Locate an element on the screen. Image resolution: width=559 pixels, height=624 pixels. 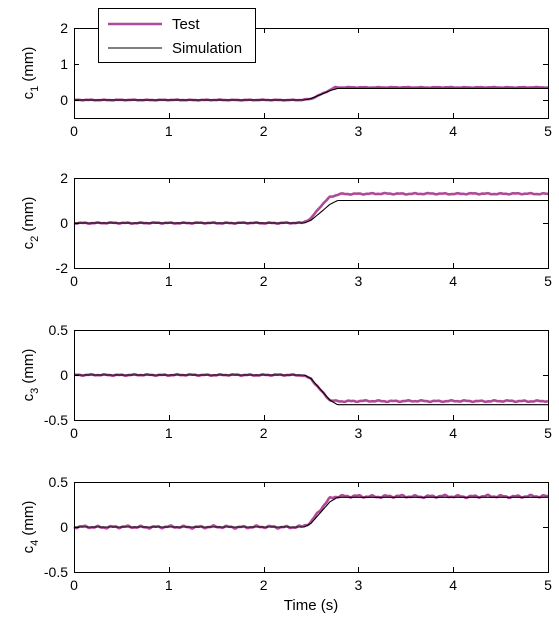
y-tick-label: -2 is located at coordinates (62, 268).